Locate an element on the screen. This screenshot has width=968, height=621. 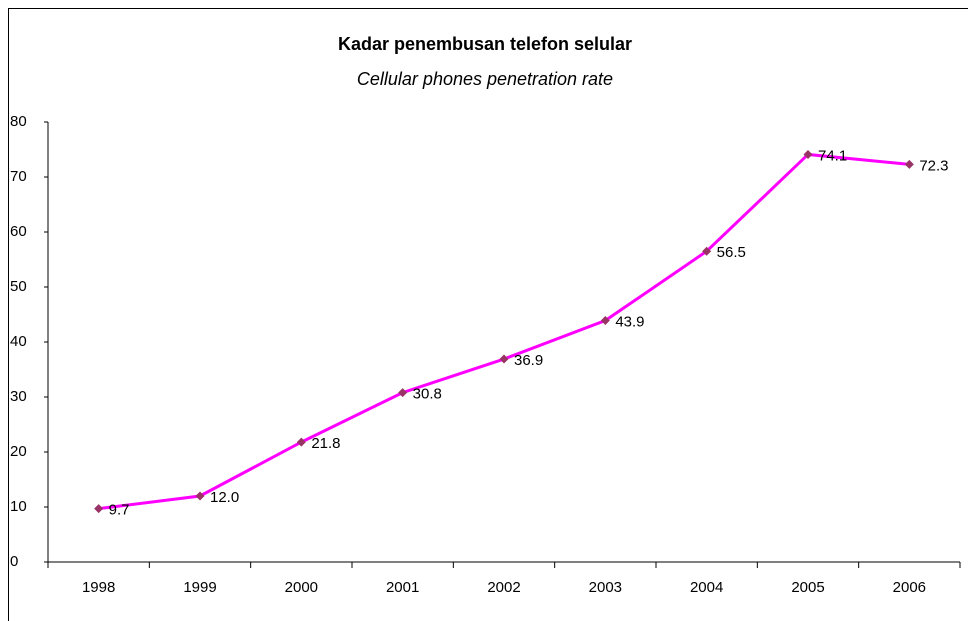
y-tick-label: 30 is located at coordinates (18, 396).